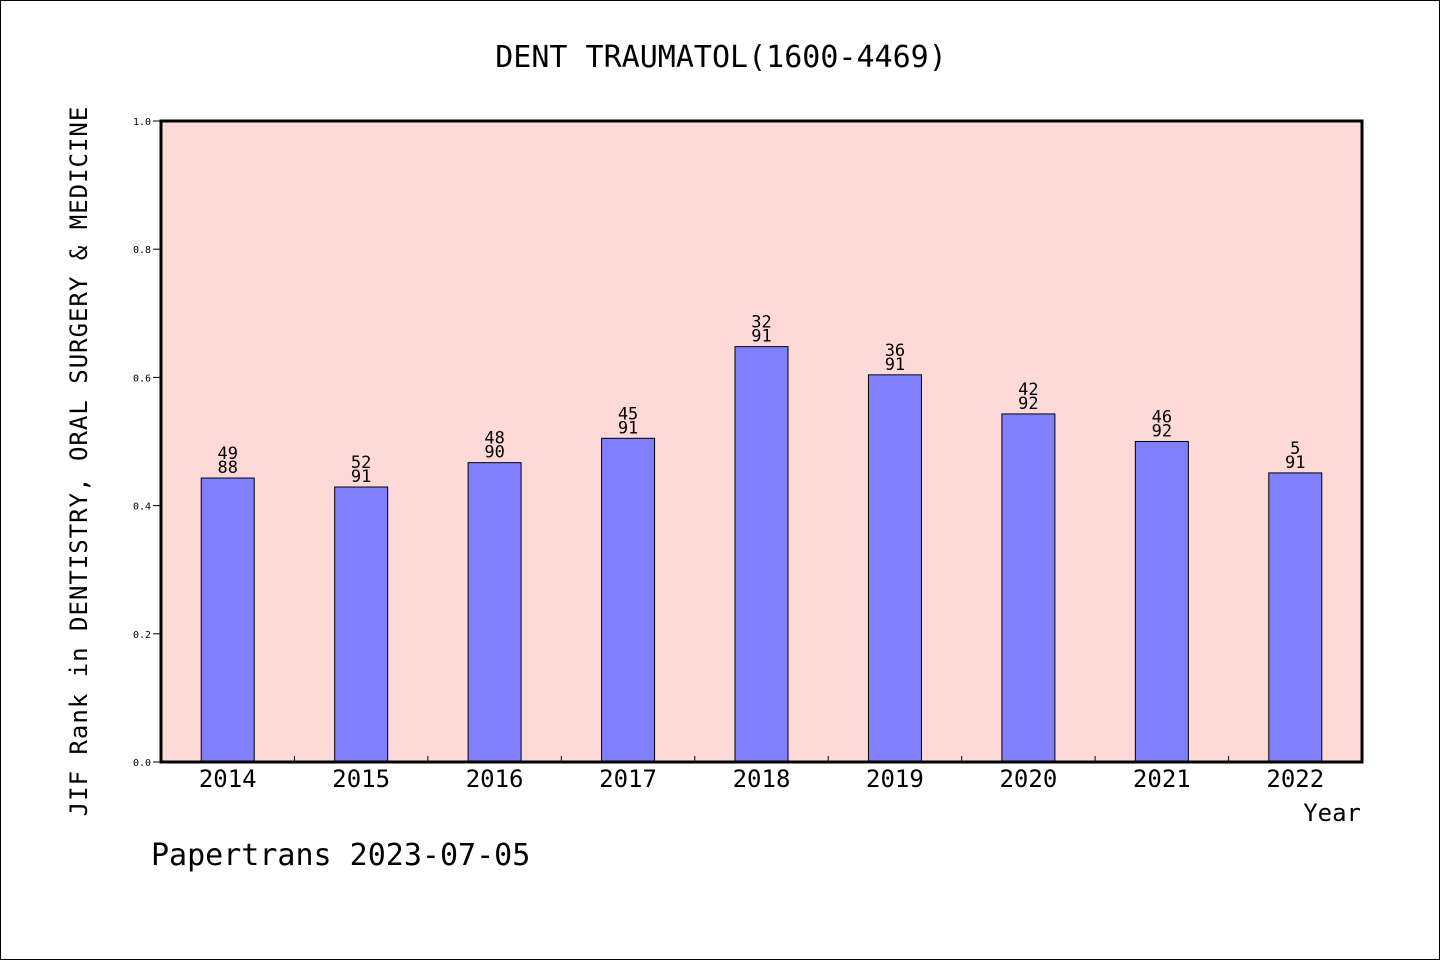  Describe the element at coordinates (628, 779) in the screenshot. I see `x-tick-label: 2017` at that location.